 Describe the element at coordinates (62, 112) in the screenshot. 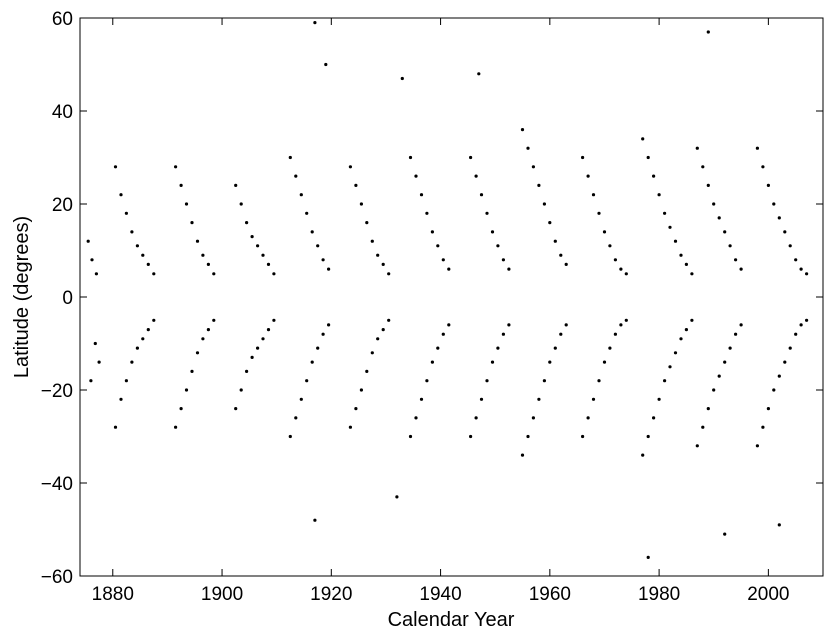

I see `y-tick-label: 40` at that location.